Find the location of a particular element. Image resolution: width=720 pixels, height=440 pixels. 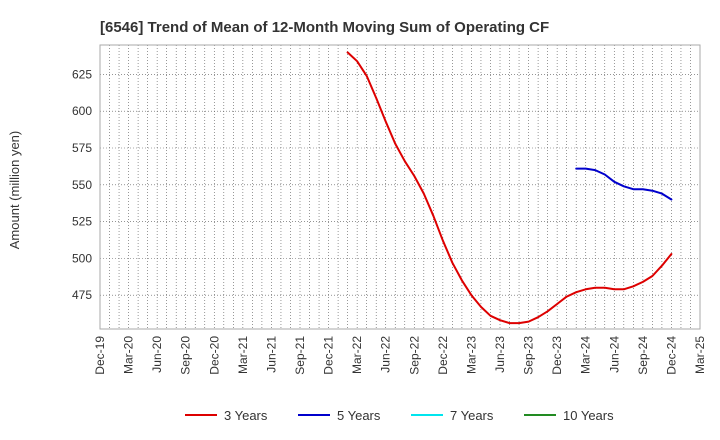

x-tick-label: Dec-19 is located at coordinates (100, 355).